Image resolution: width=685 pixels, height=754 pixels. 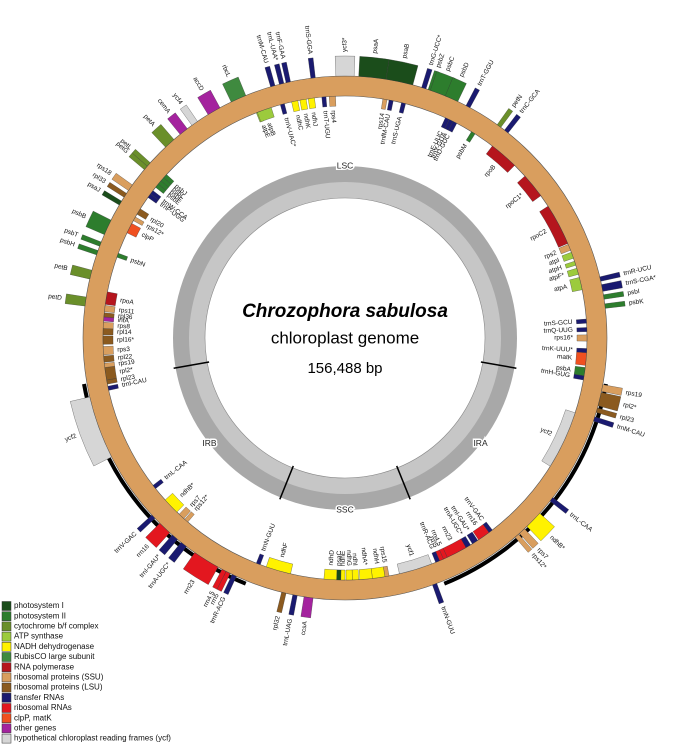 What do you see at coordinates (147, 238) in the screenshot?
I see `gene-label: clpP` at bounding box center [147, 238].